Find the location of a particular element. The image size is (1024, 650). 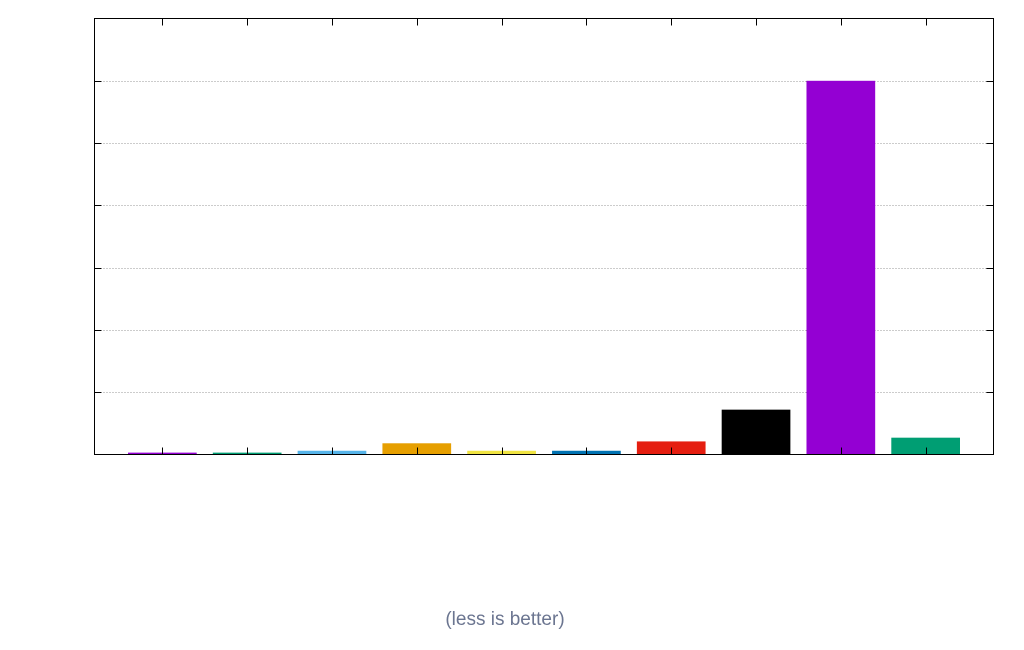

x-axis-label: (less is better) is located at coordinates (504, 619).